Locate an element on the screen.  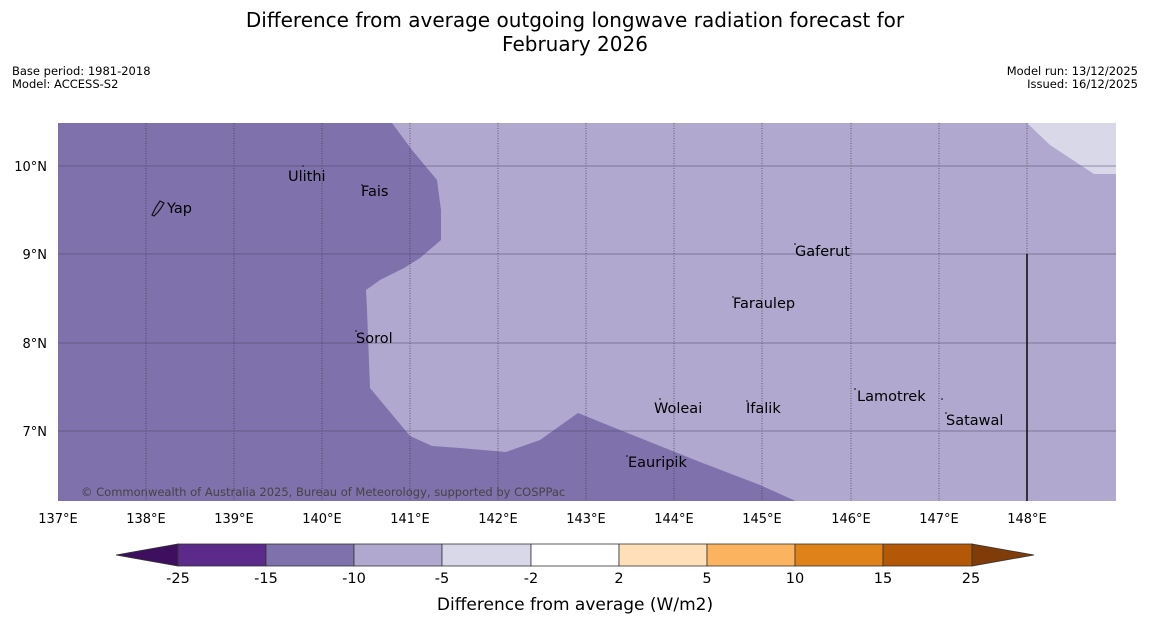
meta-left: Base period: 1981-2018 Model: ACCESS-S2 is located at coordinates (81, 78).